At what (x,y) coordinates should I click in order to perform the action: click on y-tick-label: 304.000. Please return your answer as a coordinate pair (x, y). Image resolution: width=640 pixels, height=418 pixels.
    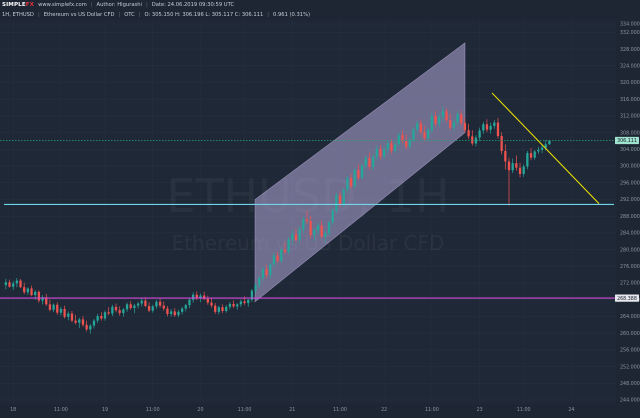
    Looking at the image, I should click on (630, 150).